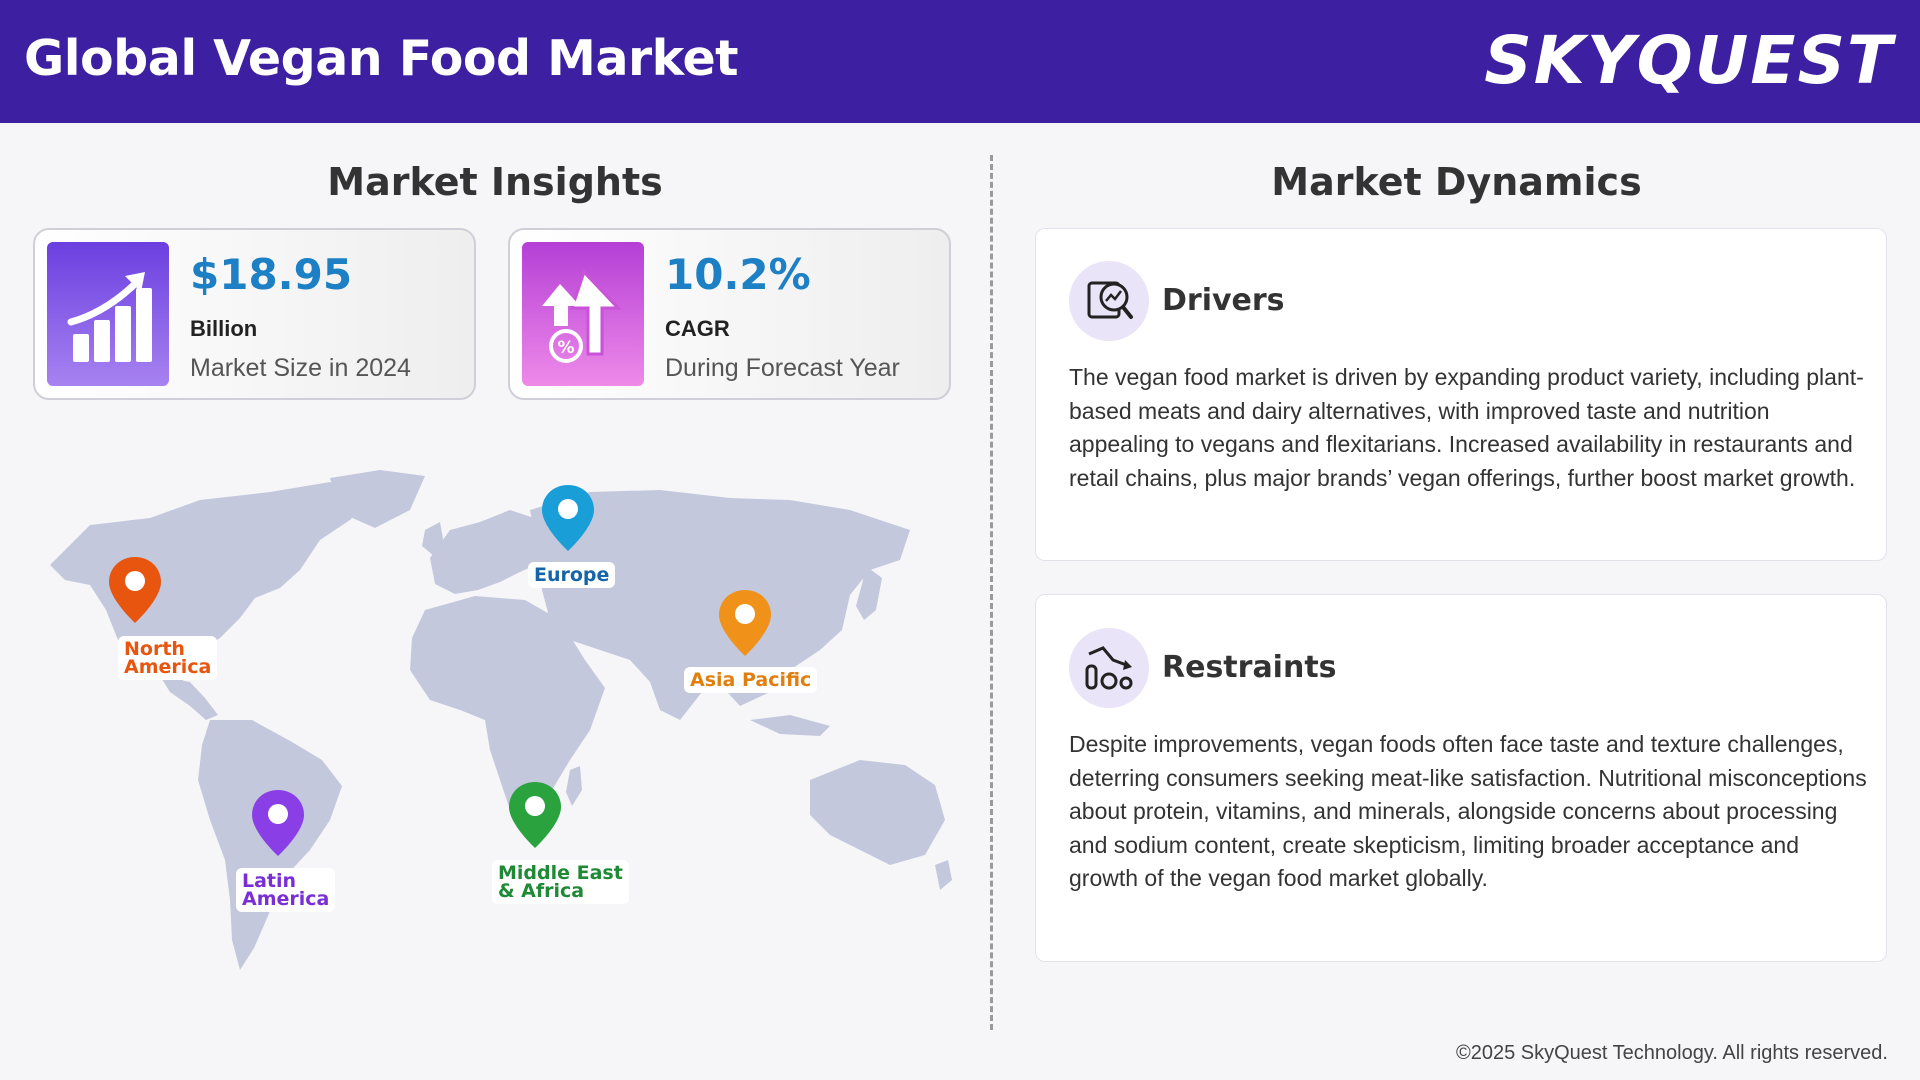 The image size is (1920, 1080). Describe the element at coordinates (381, 58) in the screenshot. I see `page-title: Global Vegan Food Market` at that location.